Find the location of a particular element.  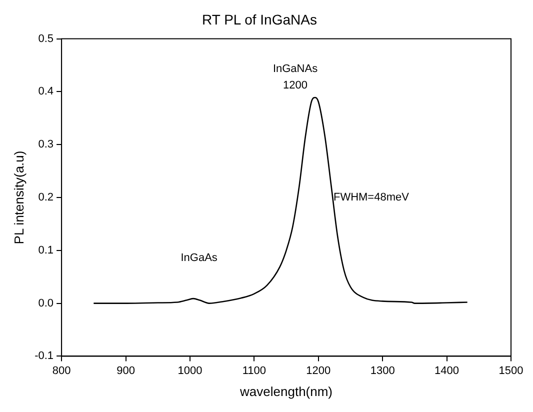

x-tick-label: 1000 is located at coordinates (190, 370).